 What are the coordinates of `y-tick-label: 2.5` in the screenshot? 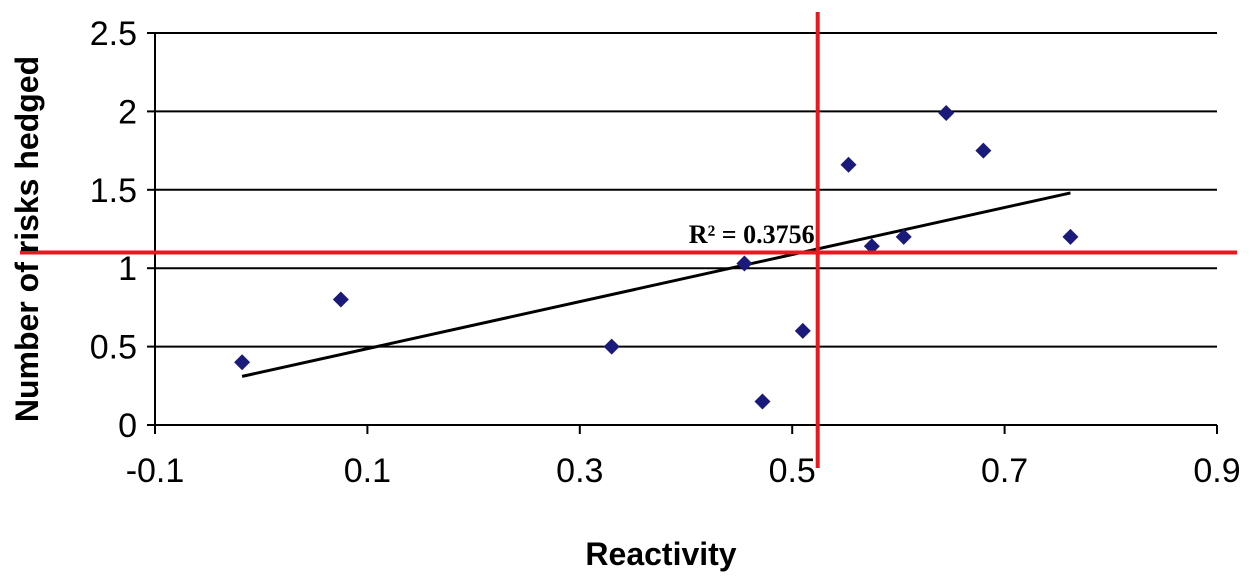 It's located at (113, 34).